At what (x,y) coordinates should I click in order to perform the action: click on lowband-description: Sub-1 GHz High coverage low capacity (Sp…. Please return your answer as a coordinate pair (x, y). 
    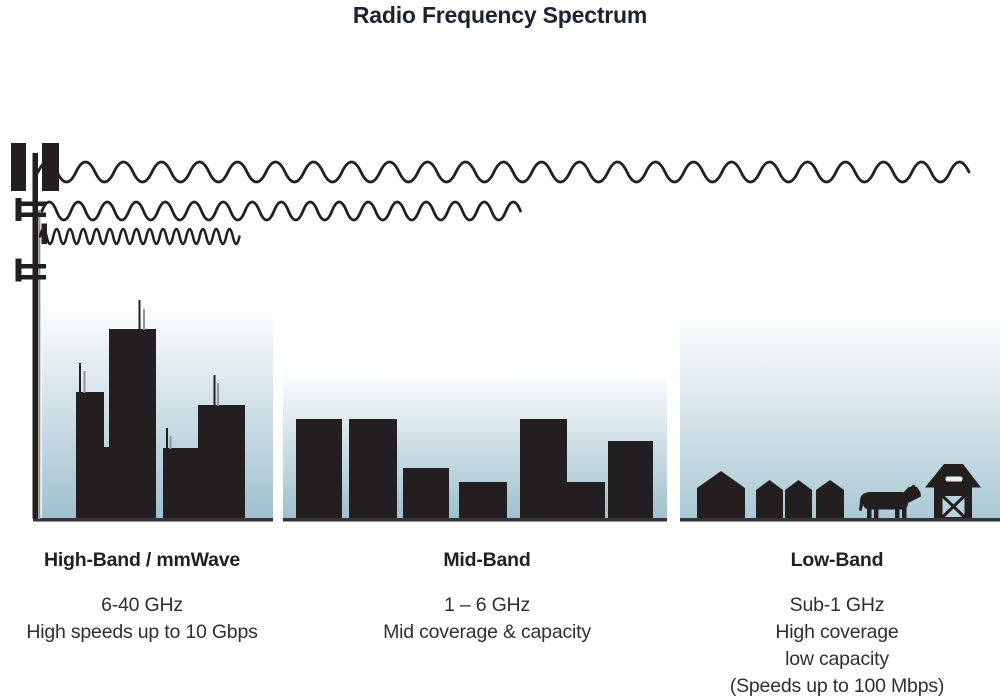
    Looking at the image, I should click on (837, 646).